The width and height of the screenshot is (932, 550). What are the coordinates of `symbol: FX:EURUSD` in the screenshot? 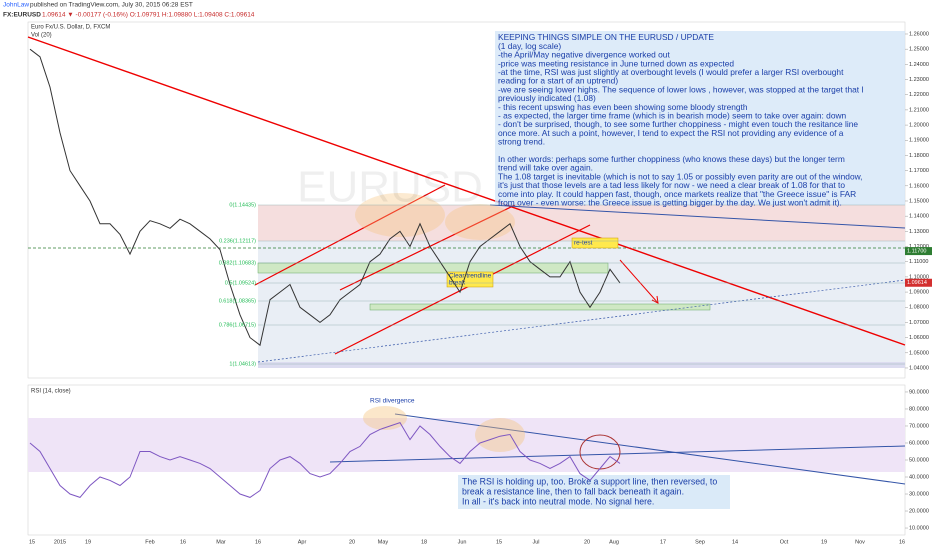 It's located at (22, 15).